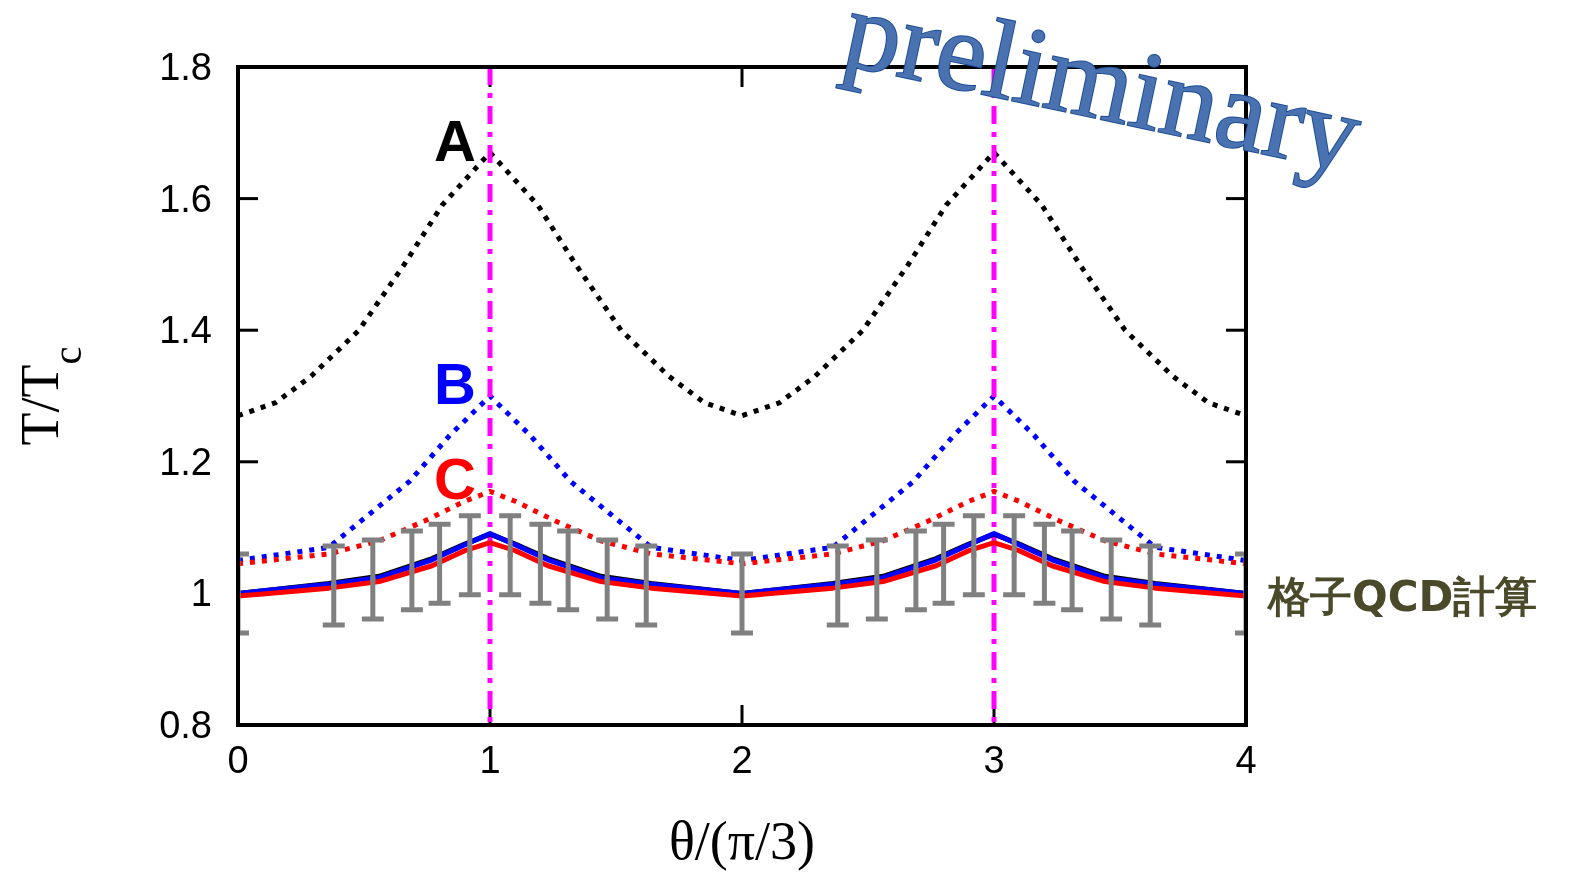 The width and height of the screenshot is (1596, 873). Describe the element at coordinates (1246, 760) in the screenshot. I see `x-tick-label: 4` at that location.